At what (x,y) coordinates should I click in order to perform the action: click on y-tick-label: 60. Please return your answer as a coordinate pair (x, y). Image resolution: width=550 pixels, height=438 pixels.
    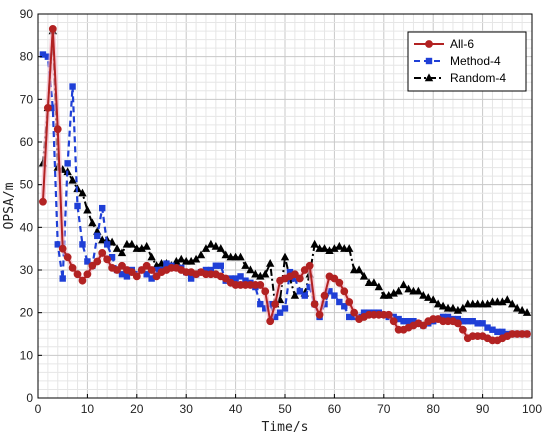
    Looking at the image, I should click on (27, 142).